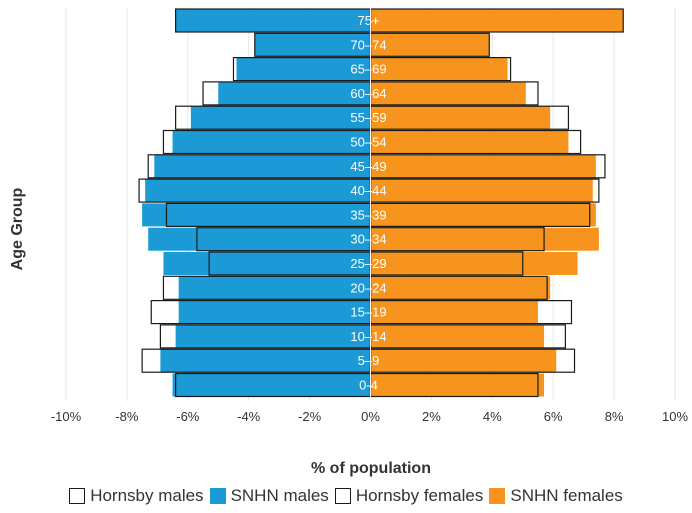 The image size is (692, 513). Describe the element at coordinates (310, 416) in the screenshot. I see `x-tick-label: -2%` at that location.